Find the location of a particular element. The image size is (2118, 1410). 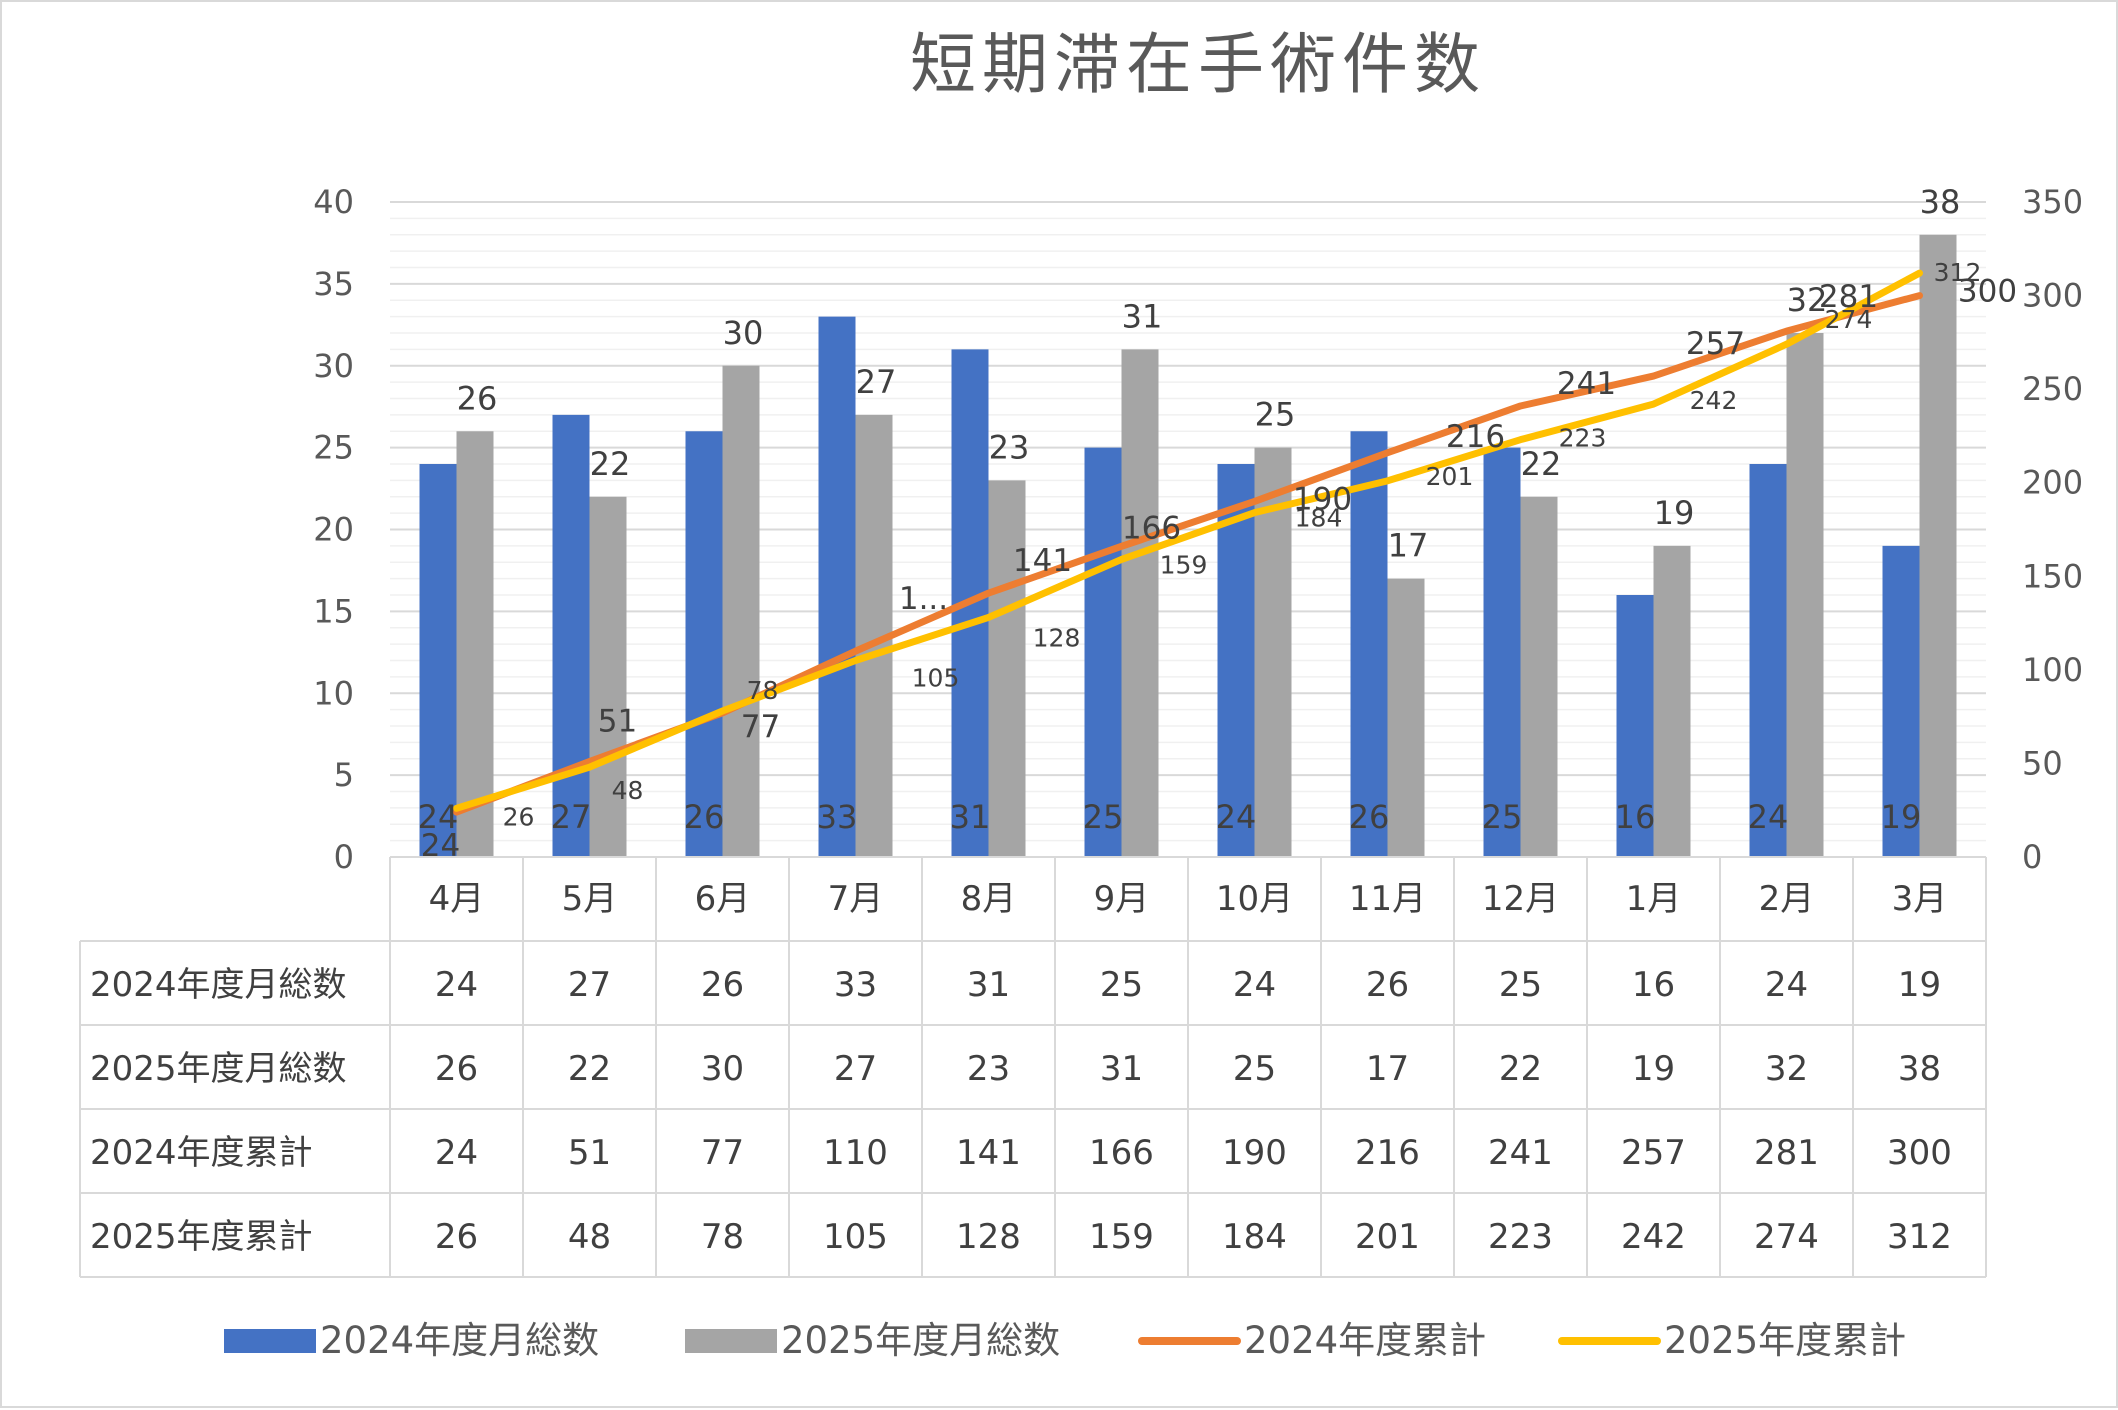

legend-label: 2025年度月総数 is located at coordinates (920, 1340).